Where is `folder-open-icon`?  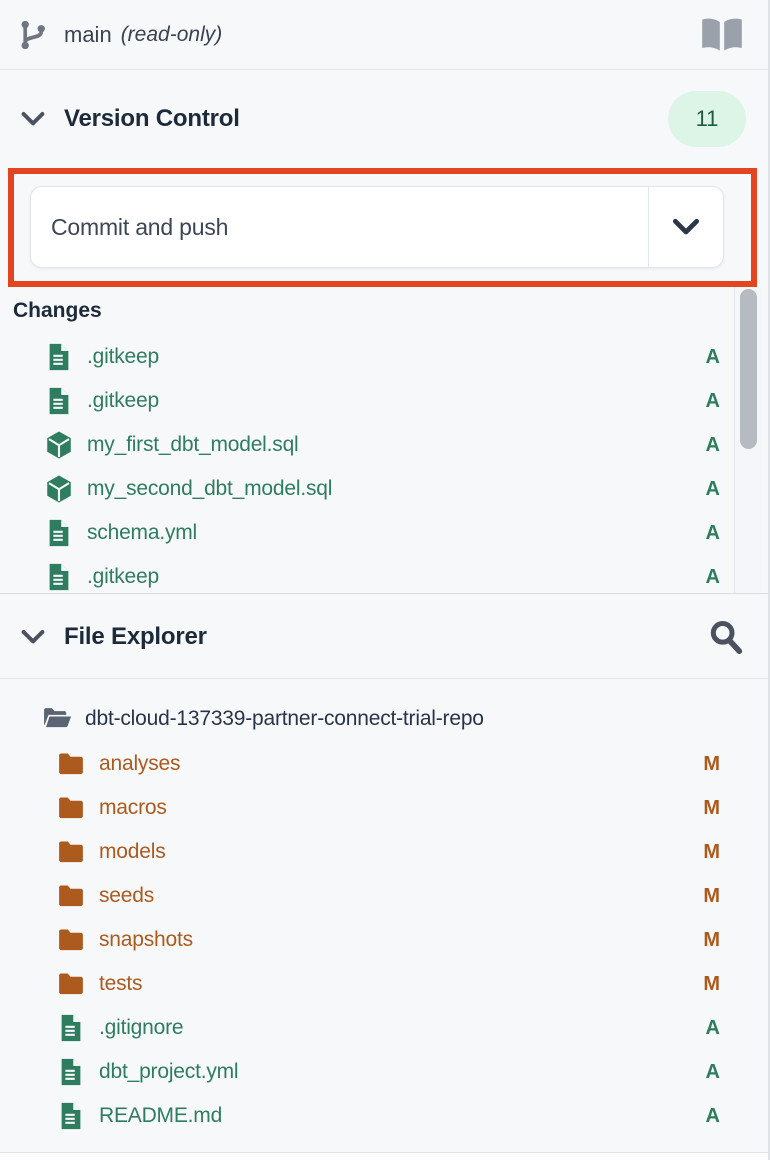
folder-open-icon is located at coordinates (57, 719).